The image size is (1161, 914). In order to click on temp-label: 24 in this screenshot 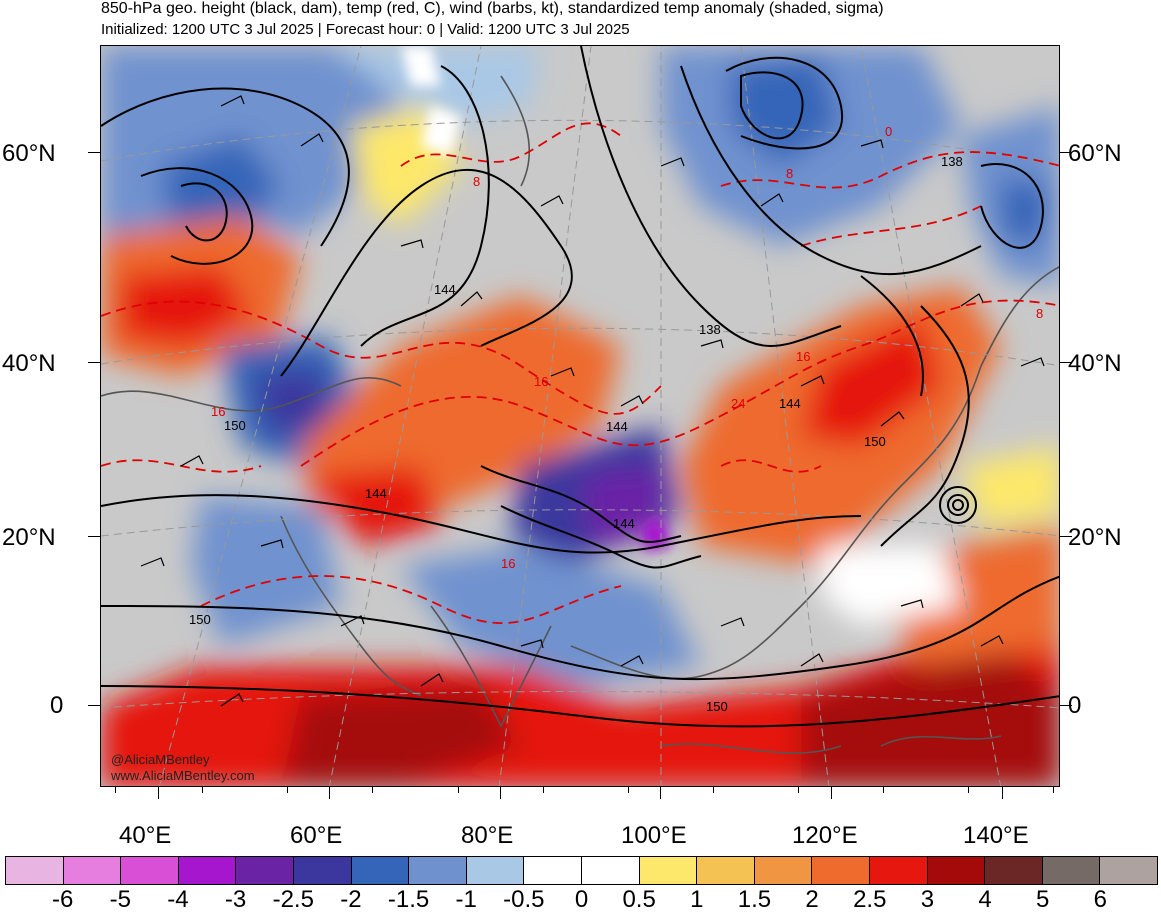, I will do `click(738, 403)`.